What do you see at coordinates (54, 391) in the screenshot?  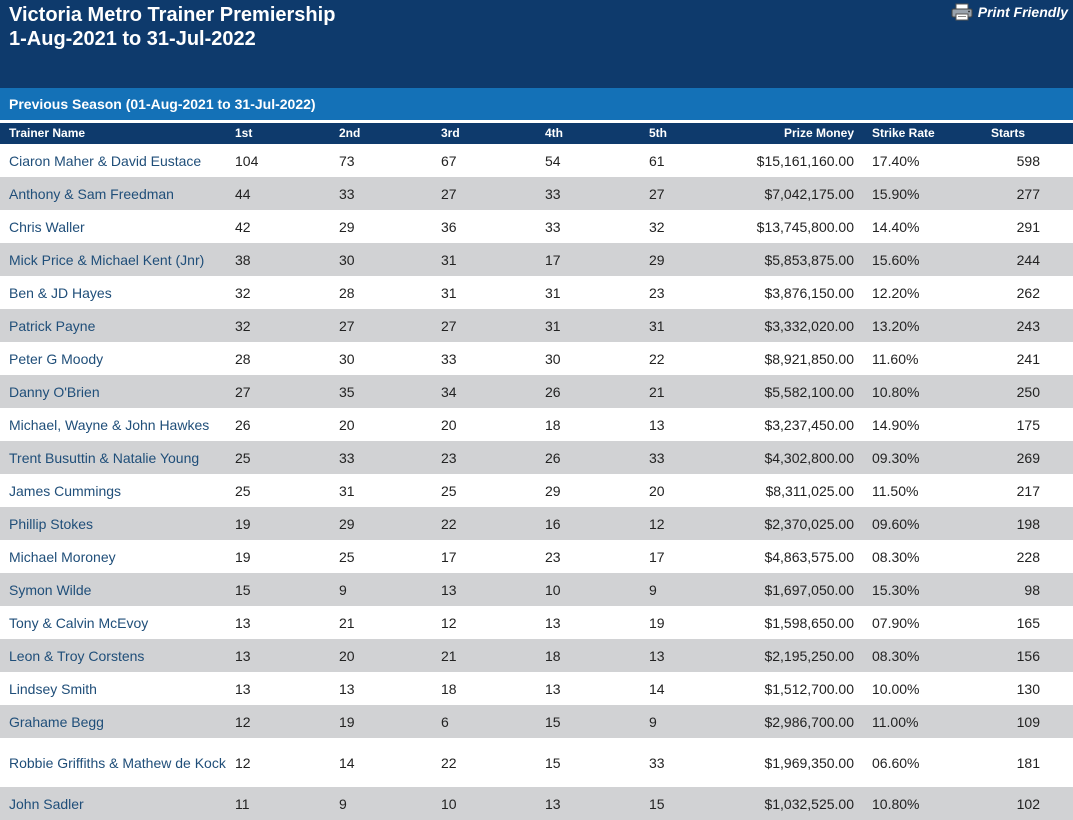 I see `trainer-name-link: Danny O'Brien` at bounding box center [54, 391].